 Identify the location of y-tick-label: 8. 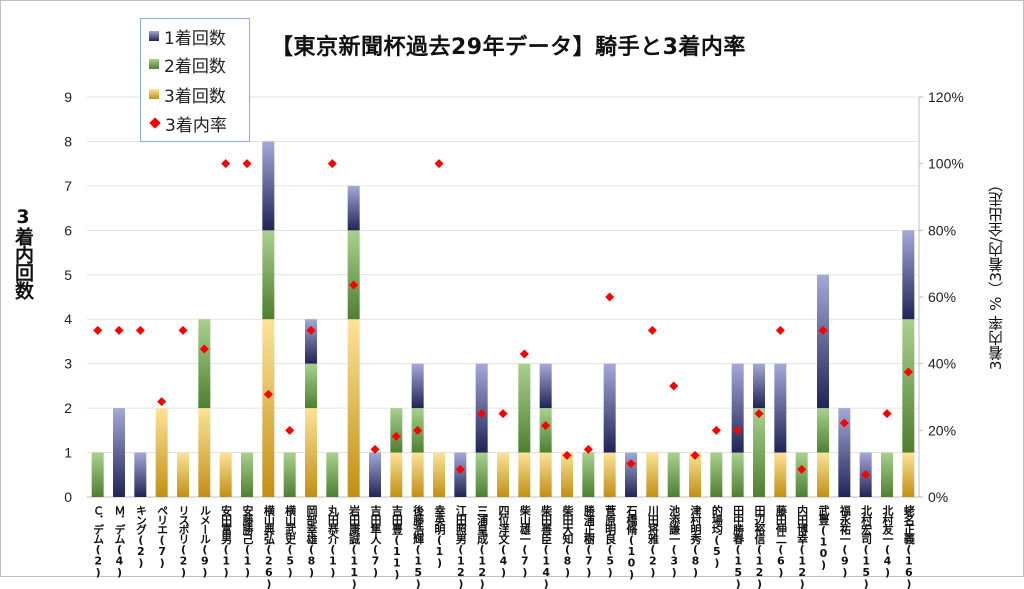
(68, 141).